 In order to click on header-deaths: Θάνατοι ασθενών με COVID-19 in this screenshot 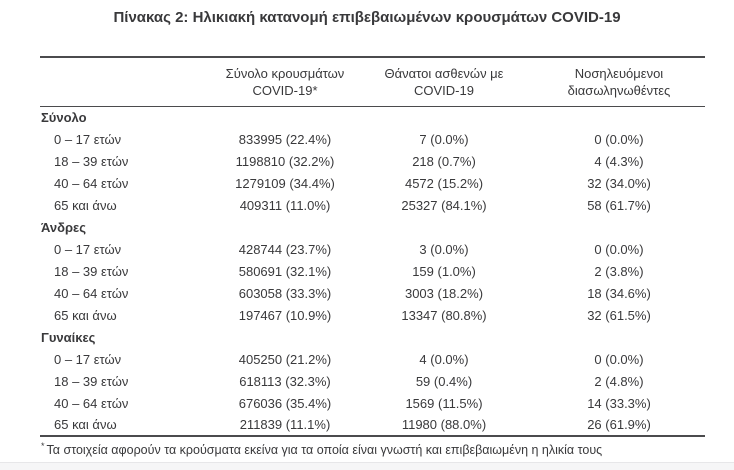, I will do `click(444, 82)`.